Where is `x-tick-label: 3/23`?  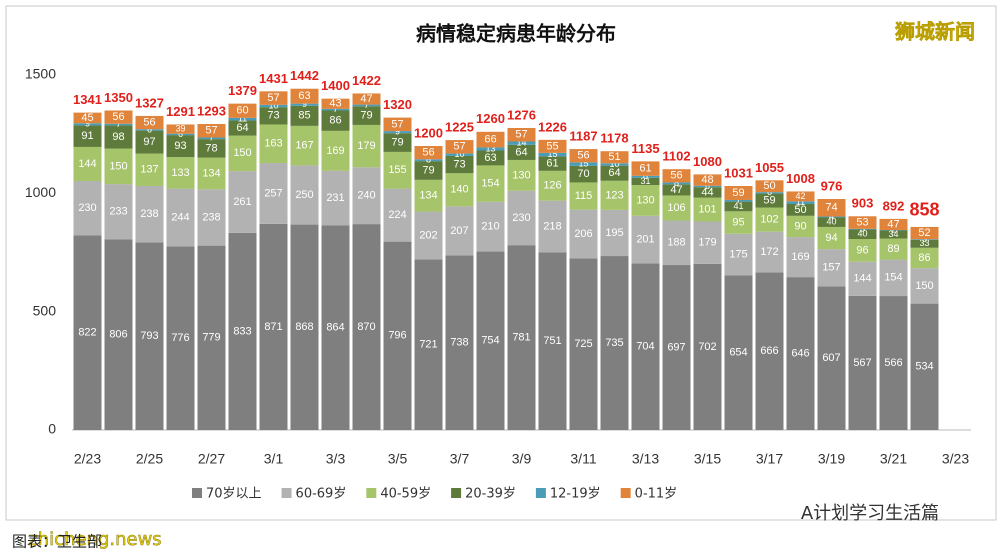 x-tick-label: 3/23 is located at coordinates (955, 459).